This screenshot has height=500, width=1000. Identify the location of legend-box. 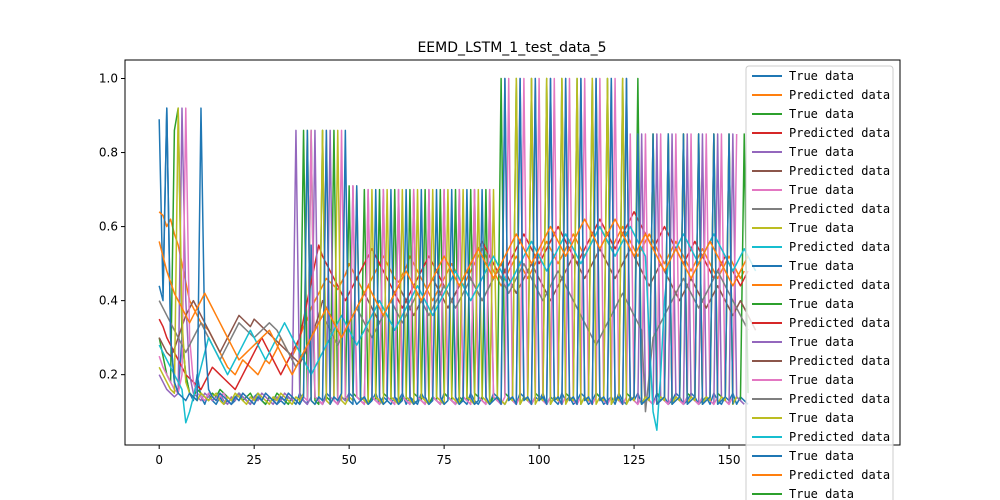
(819, 282).